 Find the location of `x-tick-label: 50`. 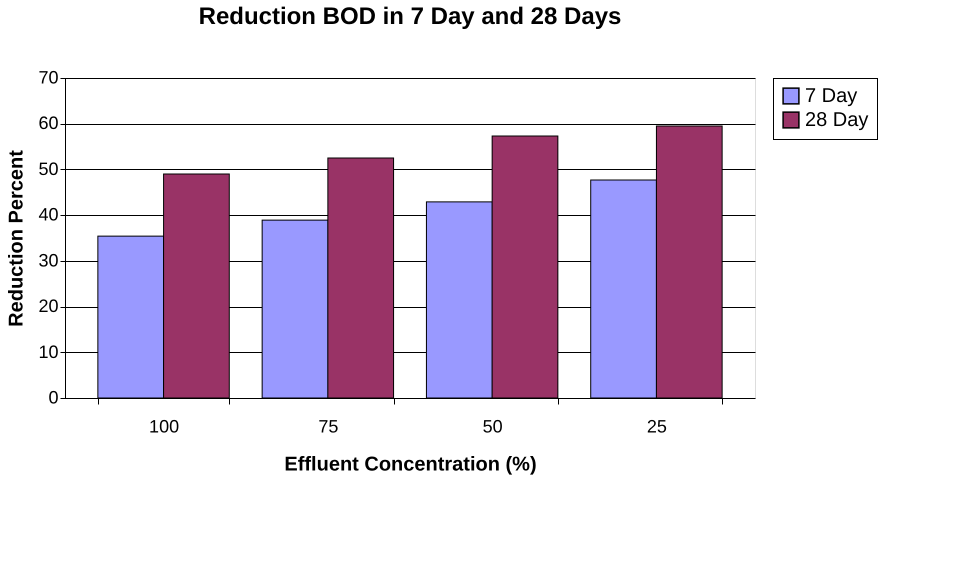

x-tick-label: 50 is located at coordinates (492, 426).